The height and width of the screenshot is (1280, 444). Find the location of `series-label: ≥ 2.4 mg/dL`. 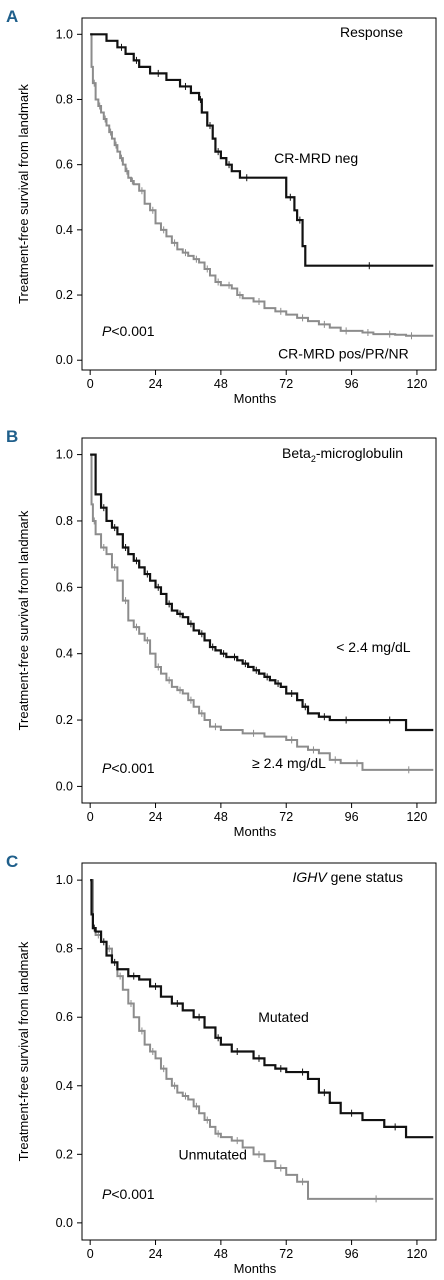

series-label: ≥ 2.4 mg/dL is located at coordinates (289, 763).